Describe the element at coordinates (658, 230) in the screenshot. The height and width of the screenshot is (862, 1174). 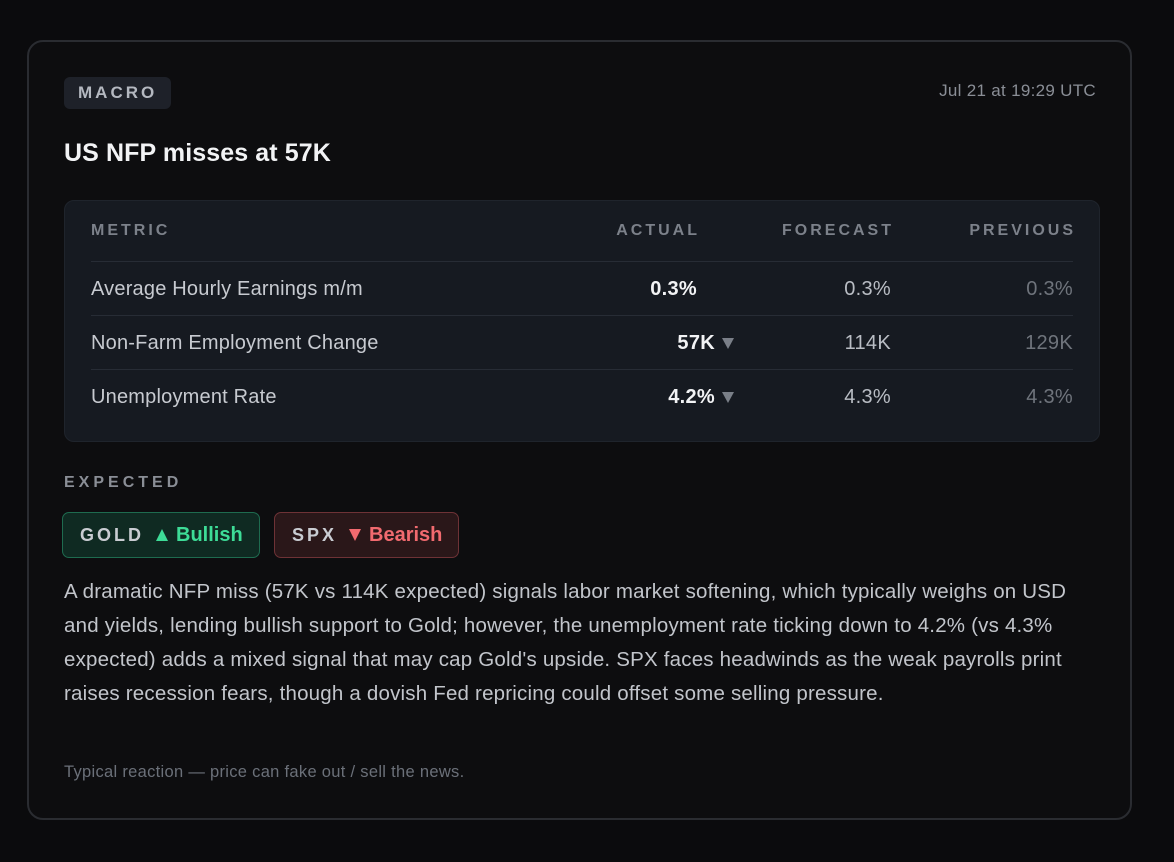
I see `header-actual: ACTUAL` at that location.